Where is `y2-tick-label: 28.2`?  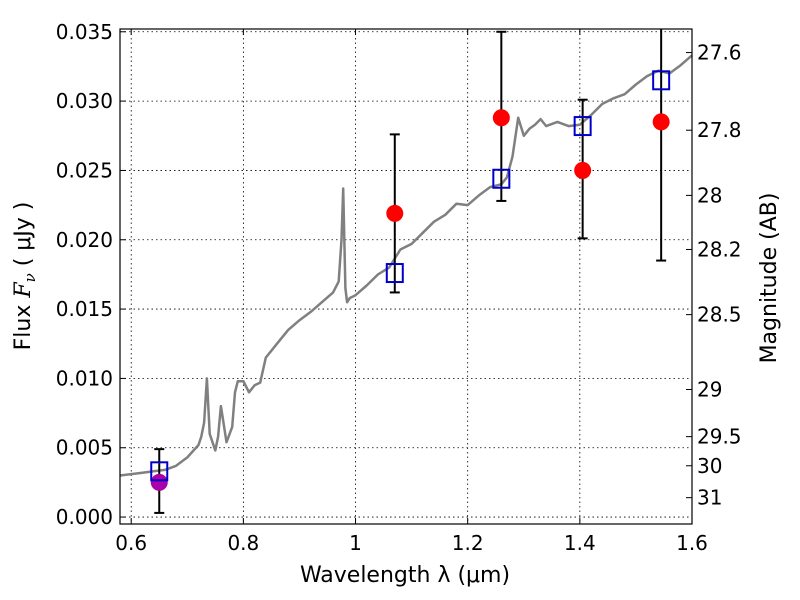 y2-tick-label: 28.2 is located at coordinates (719, 249).